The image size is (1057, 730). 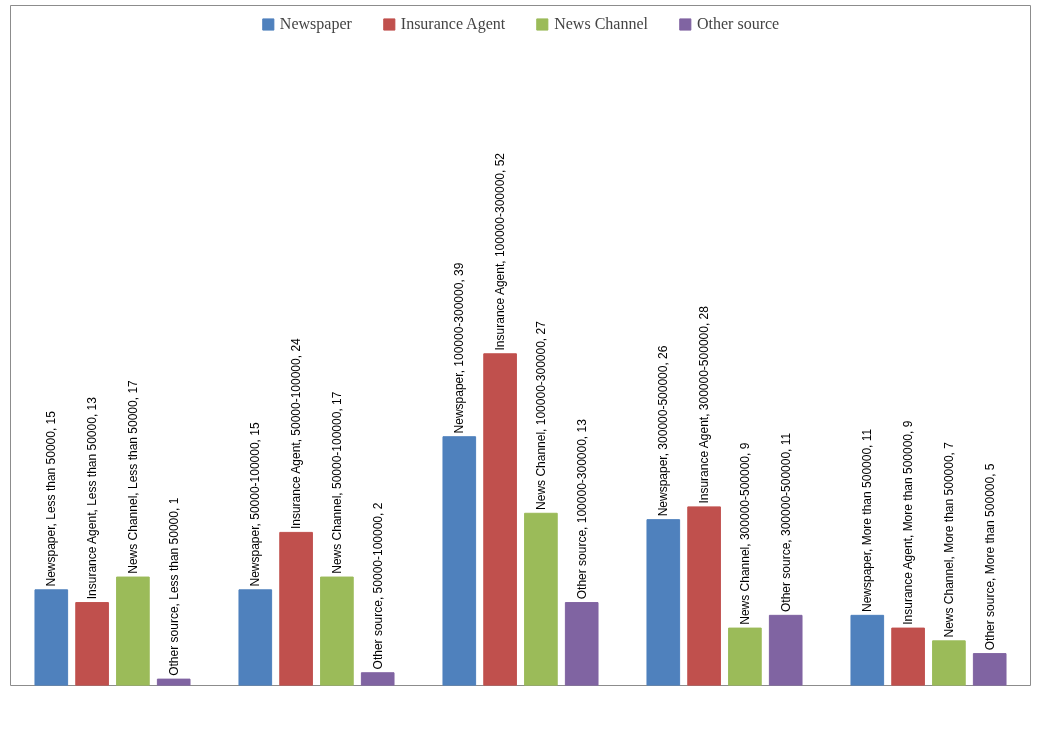 I want to click on legend-label: Newspaper, so click(x=315, y=24).